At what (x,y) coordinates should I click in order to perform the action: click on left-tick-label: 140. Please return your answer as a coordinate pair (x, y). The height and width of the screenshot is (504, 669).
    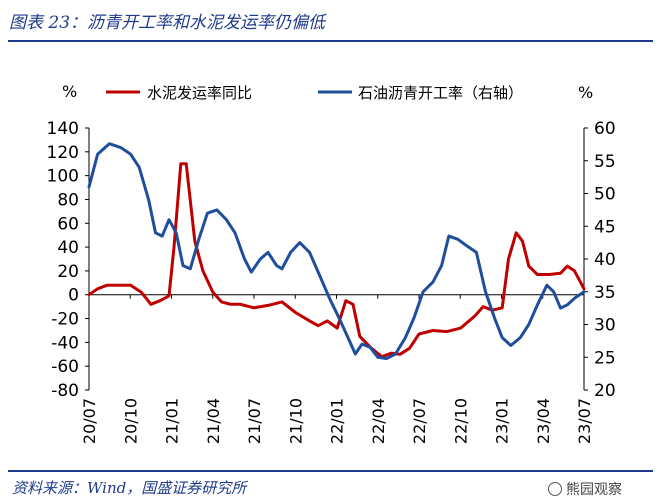
    Looking at the image, I should click on (63, 129).